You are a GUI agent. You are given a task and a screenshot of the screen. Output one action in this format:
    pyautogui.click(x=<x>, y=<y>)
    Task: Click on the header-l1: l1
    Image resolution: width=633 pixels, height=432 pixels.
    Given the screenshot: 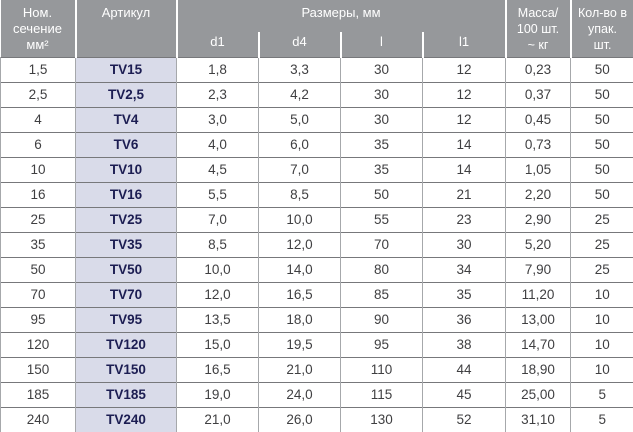 What is the action you would take?
    pyautogui.click(x=463, y=44)
    